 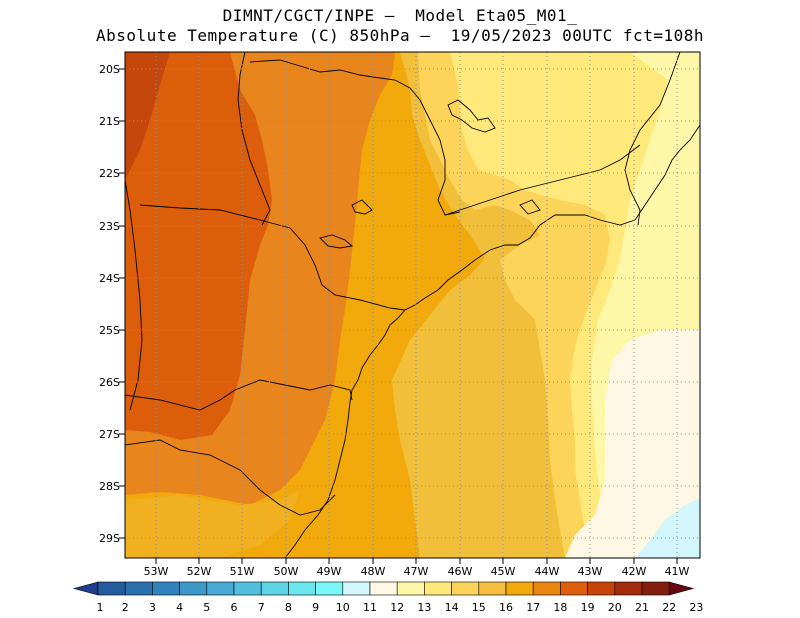 What do you see at coordinates (416, 561) in the screenshot?
I see `lon-ticks` at bounding box center [416, 561].